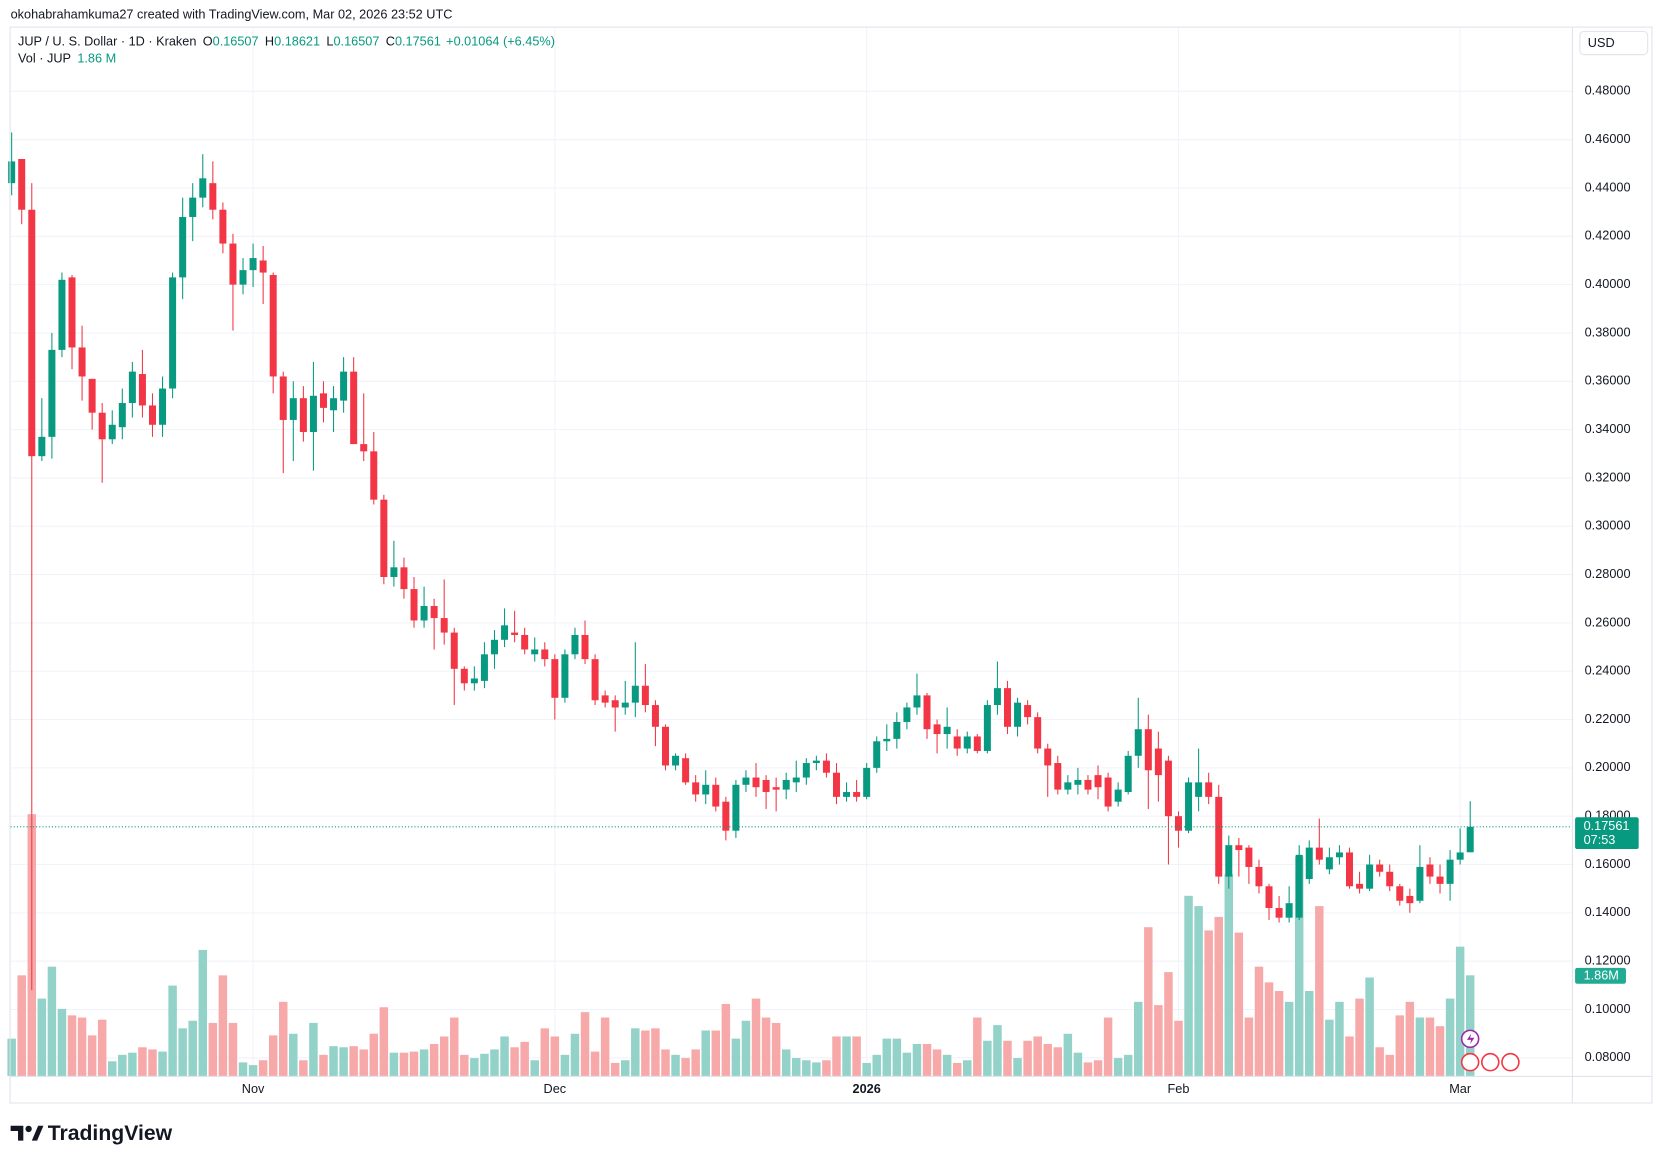  Describe the element at coordinates (1601, 42) in the screenshot. I see `currency: USD` at that location.